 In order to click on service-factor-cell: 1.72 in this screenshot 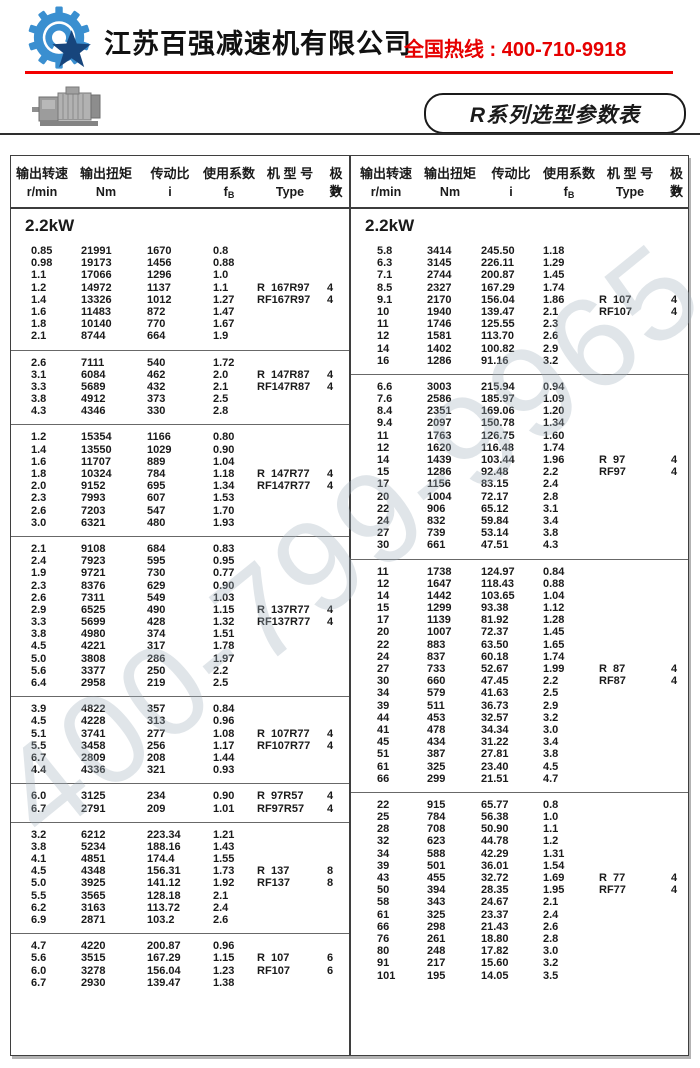, I will do `click(224, 362)`.